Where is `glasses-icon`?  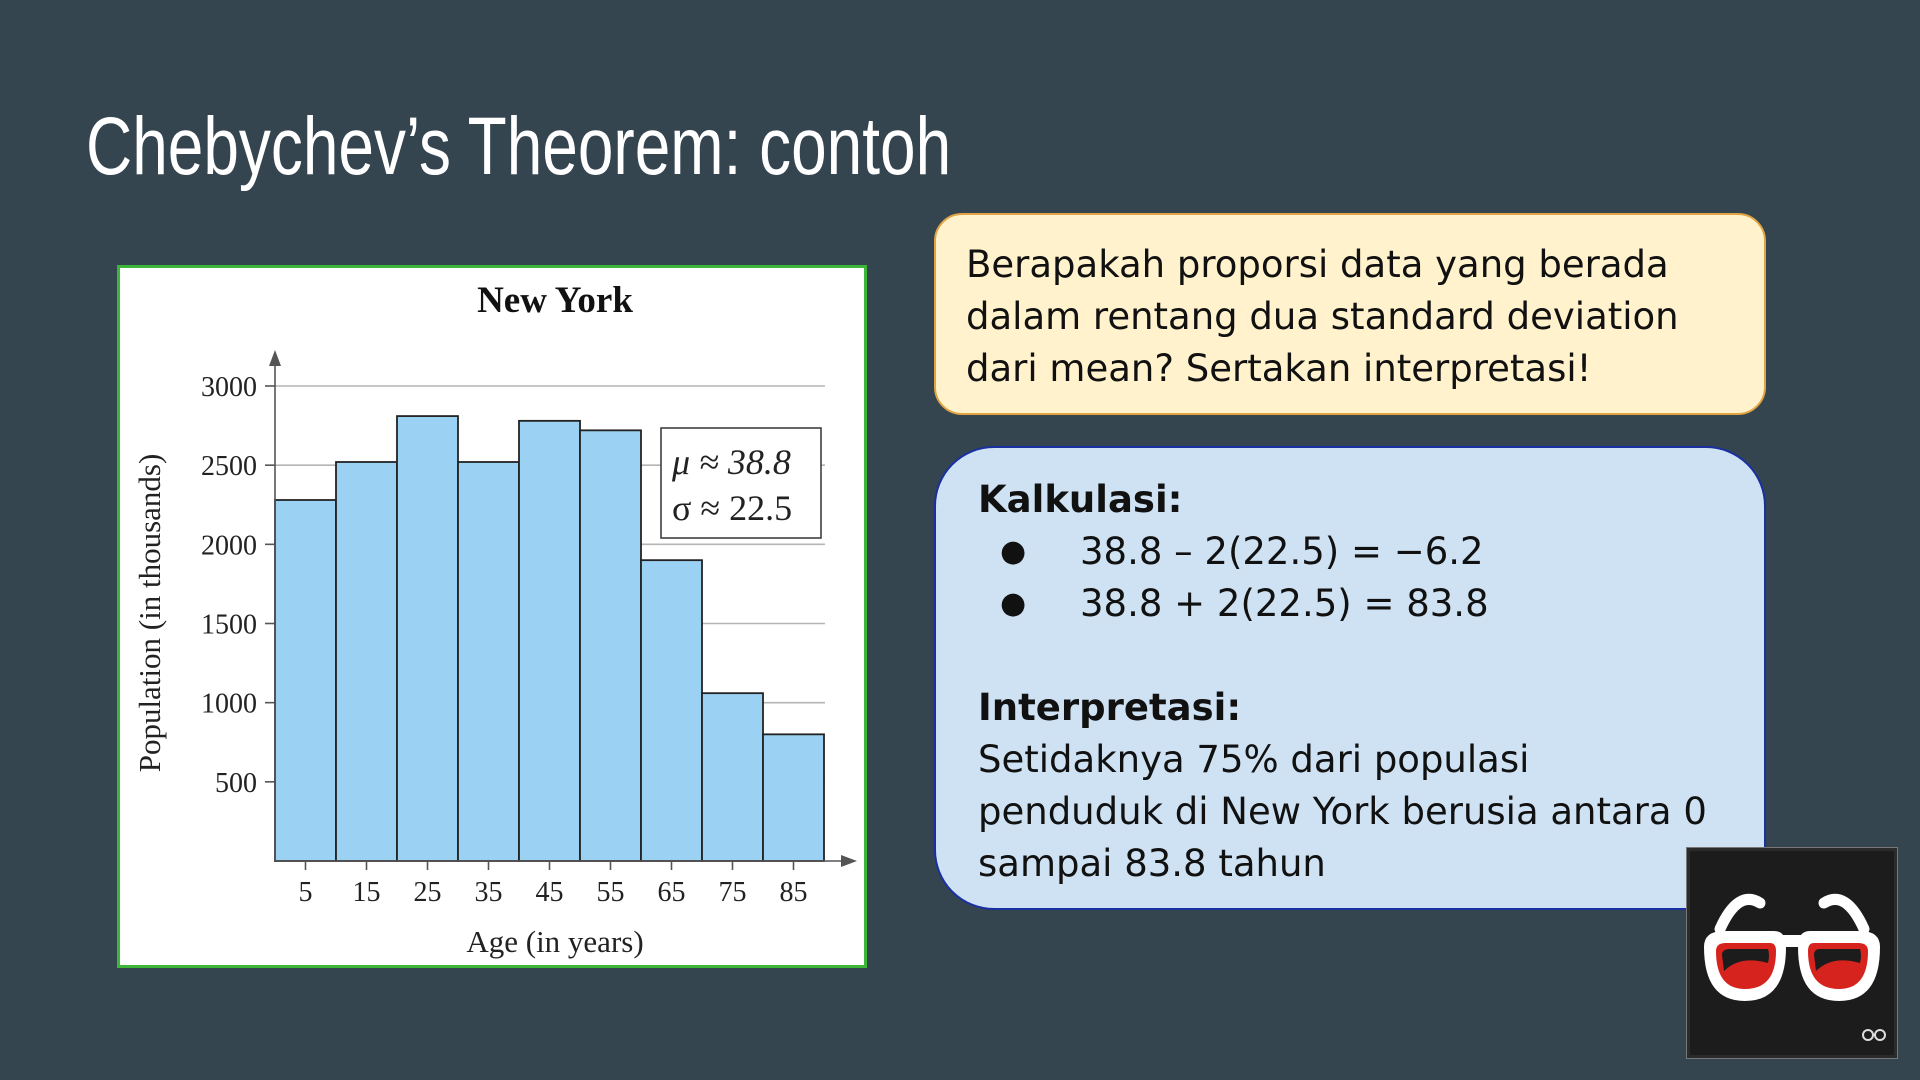 glasses-icon is located at coordinates (1795, 967).